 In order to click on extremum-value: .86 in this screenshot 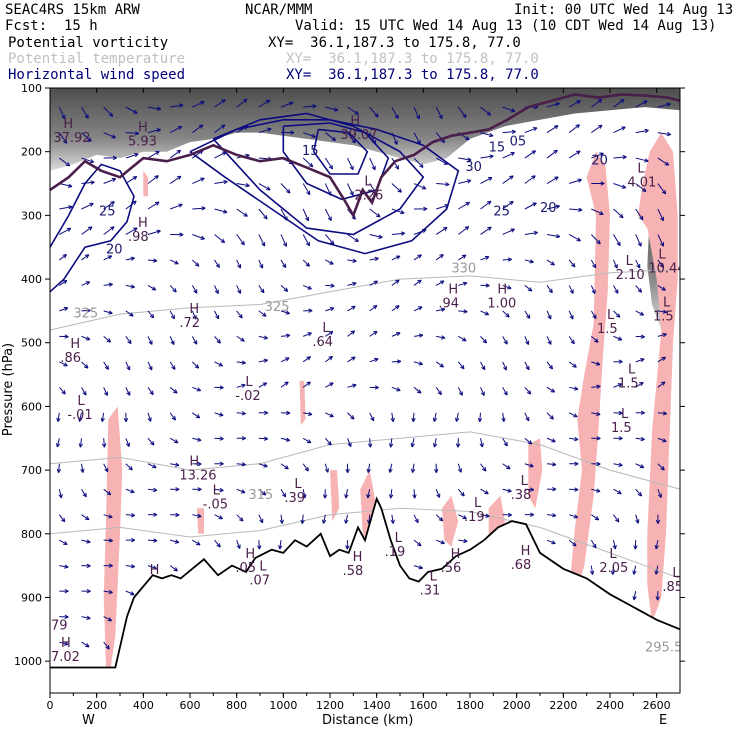, I will do `click(70, 358)`.